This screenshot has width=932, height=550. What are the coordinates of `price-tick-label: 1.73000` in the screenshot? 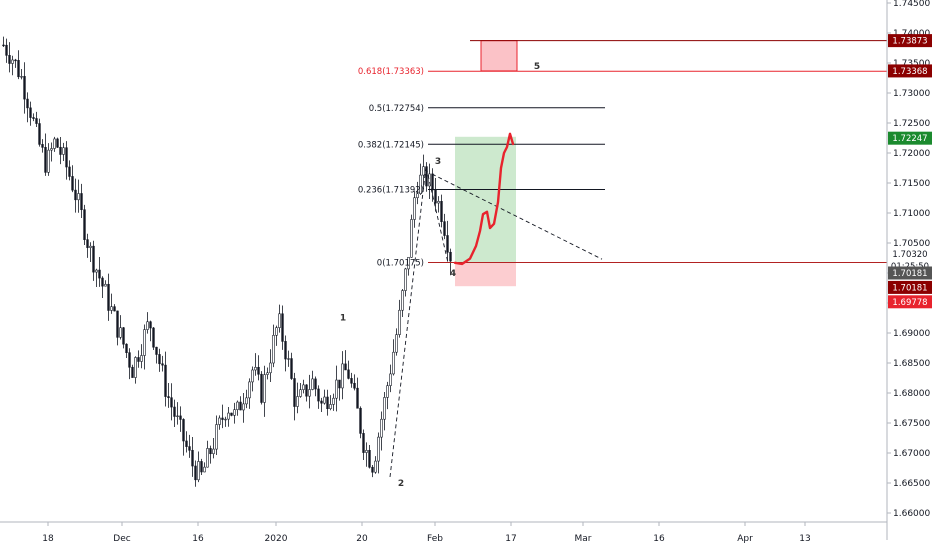 It's located at (911, 94).